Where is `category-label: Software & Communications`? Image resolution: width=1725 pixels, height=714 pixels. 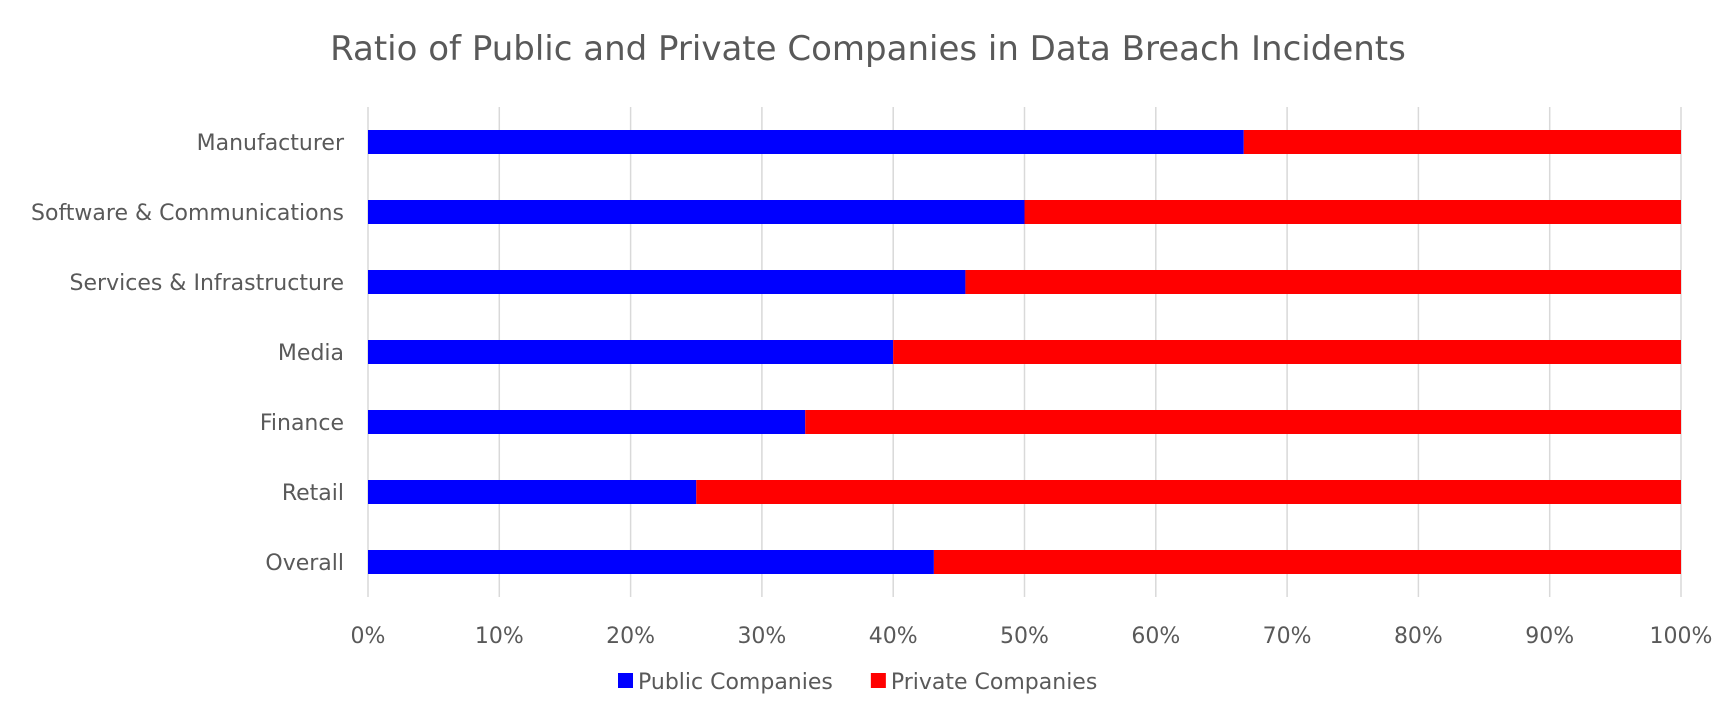
category-label: Software & Communications is located at coordinates (187, 213).